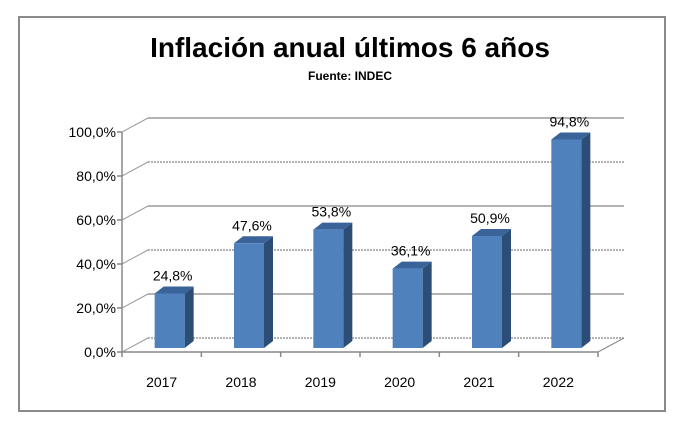 This screenshot has height=436, width=700. Describe the element at coordinates (569, 121) in the screenshot. I see `data-label: 94,8%` at that location.